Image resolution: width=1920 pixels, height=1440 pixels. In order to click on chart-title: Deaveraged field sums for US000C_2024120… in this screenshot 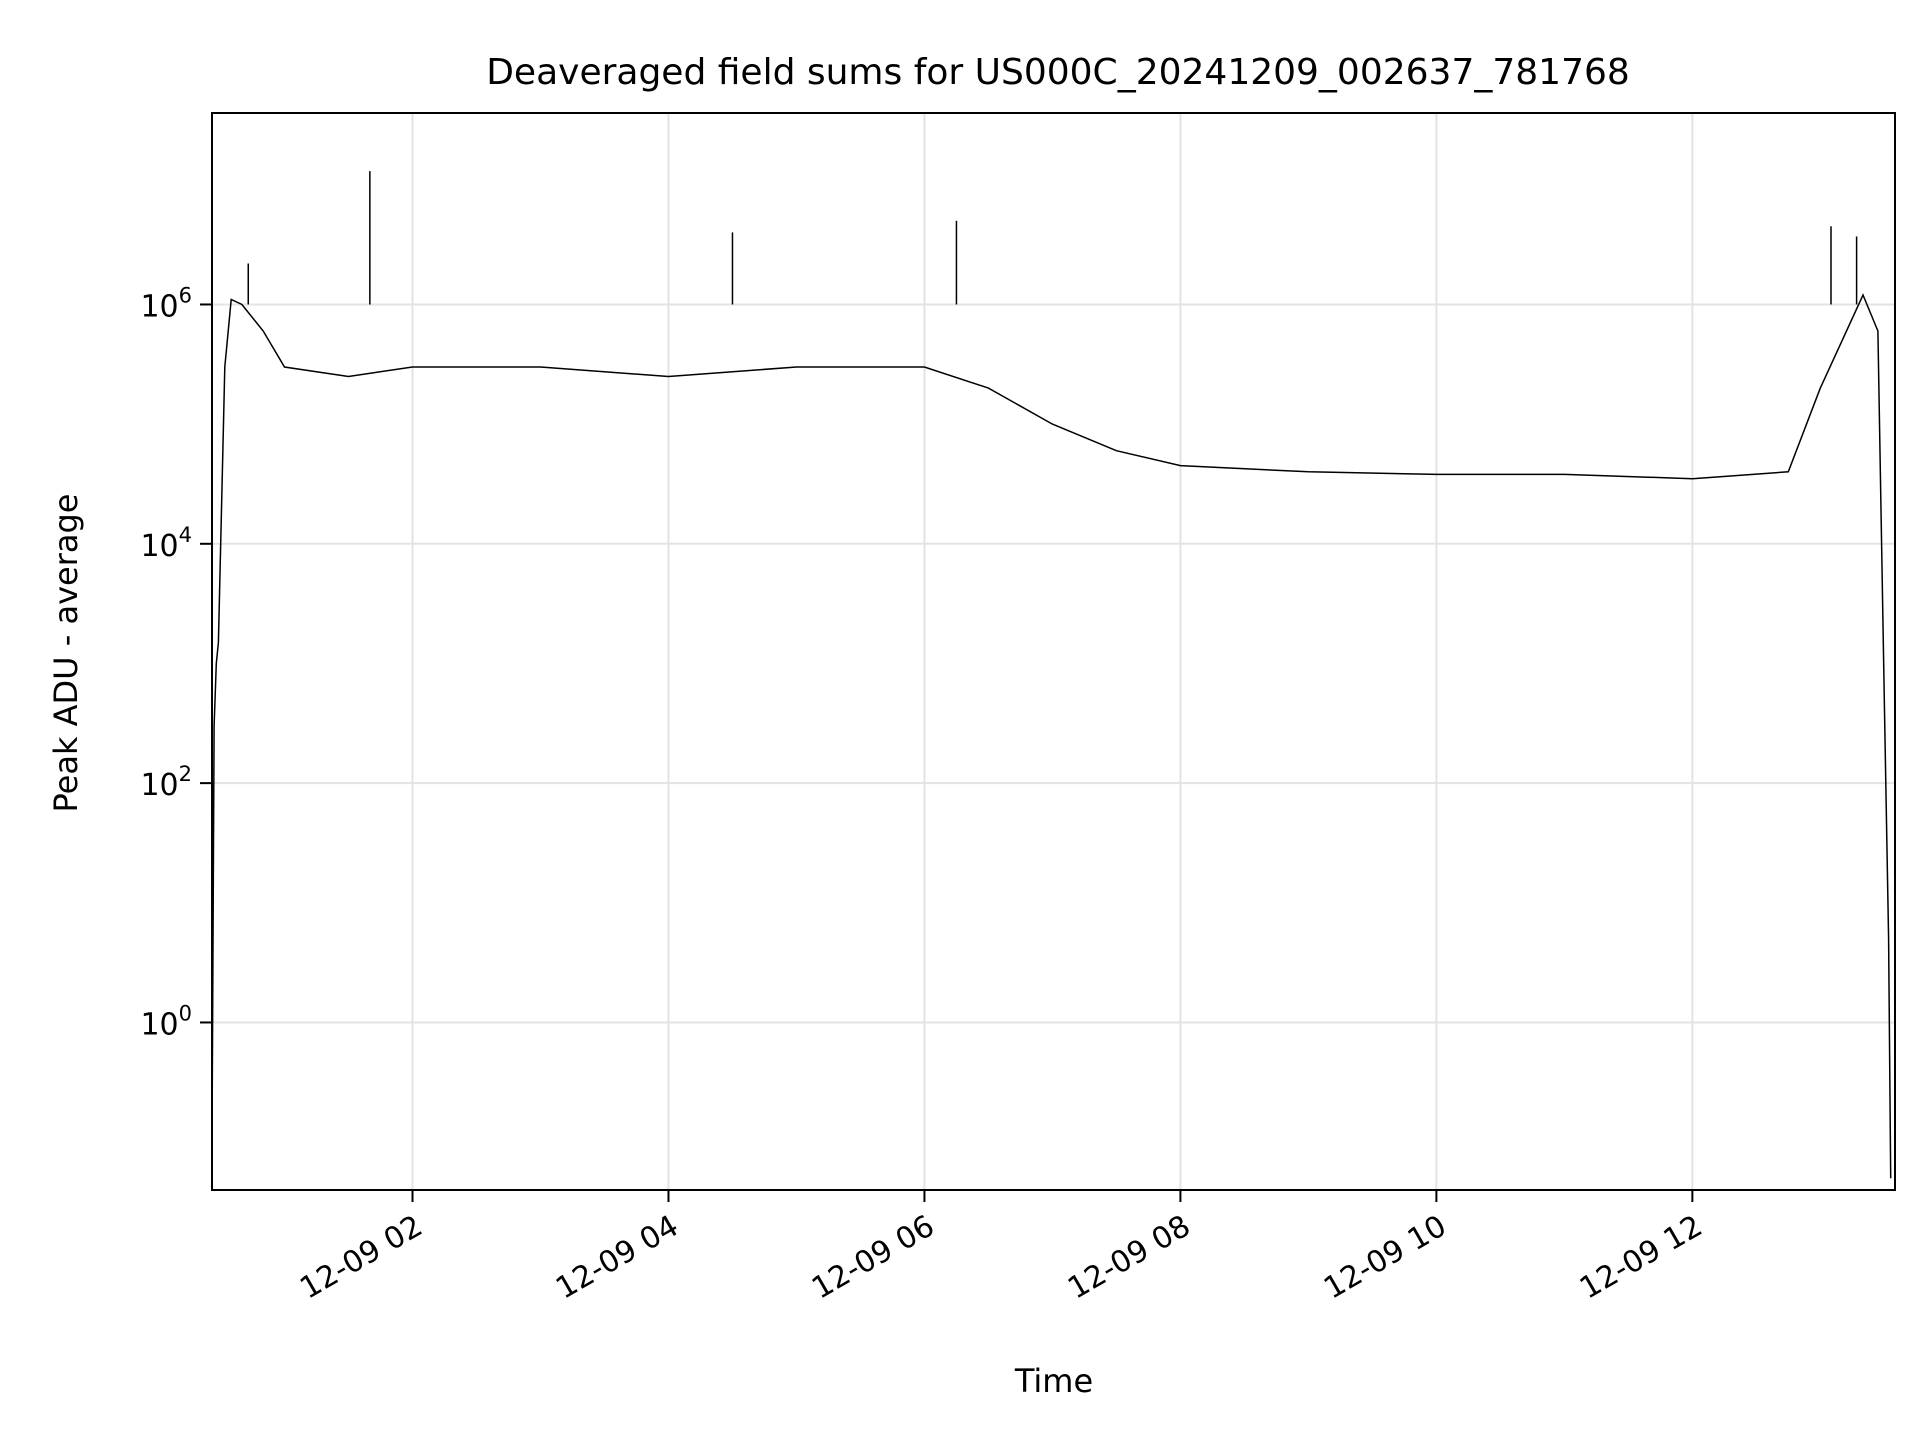, I will do `click(1058, 72)`.